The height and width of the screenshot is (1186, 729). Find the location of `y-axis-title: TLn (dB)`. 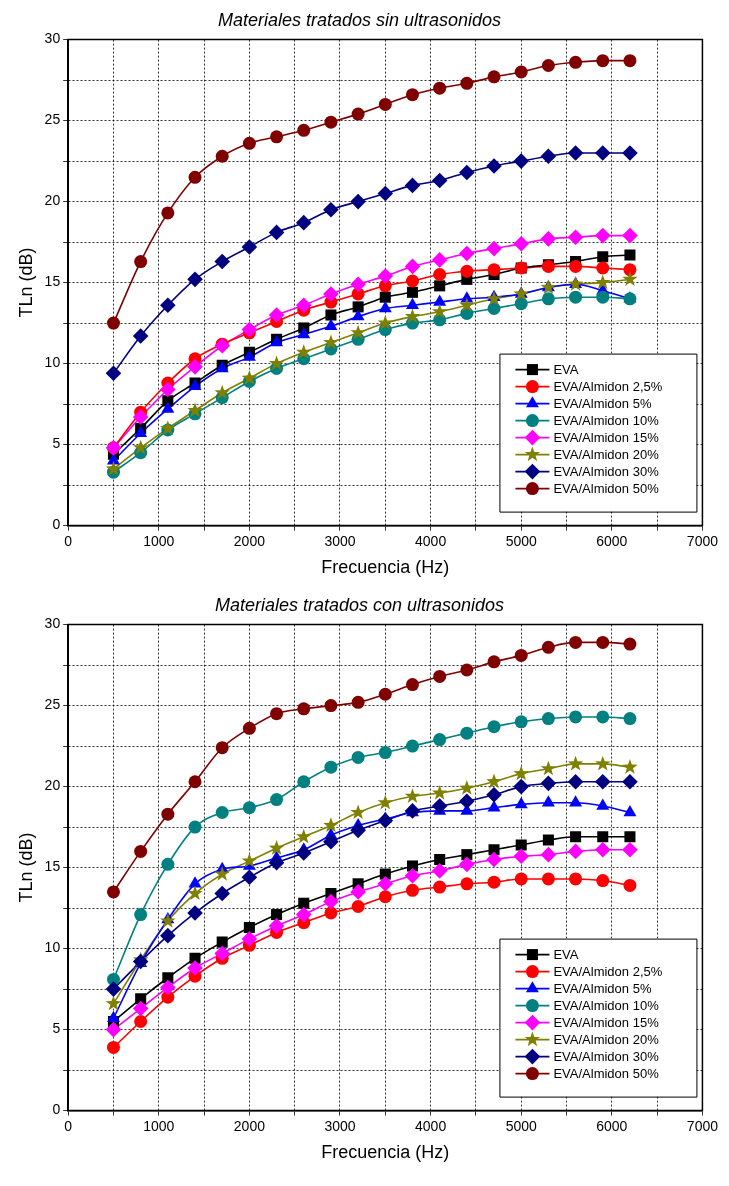

y-axis-title: TLn (dB) is located at coordinates (25, 867).